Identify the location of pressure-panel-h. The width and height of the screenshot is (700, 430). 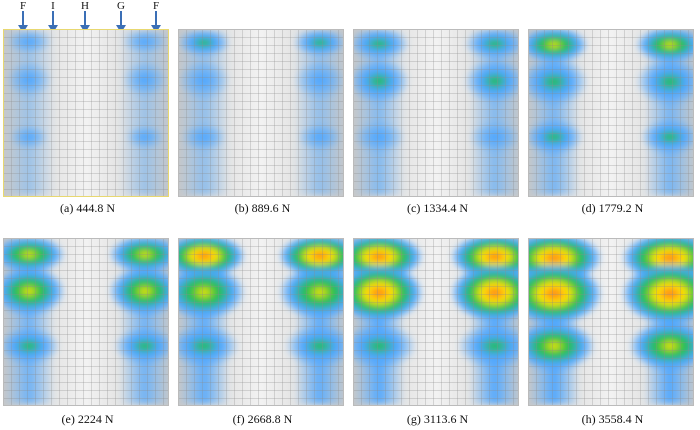
(611, 322).